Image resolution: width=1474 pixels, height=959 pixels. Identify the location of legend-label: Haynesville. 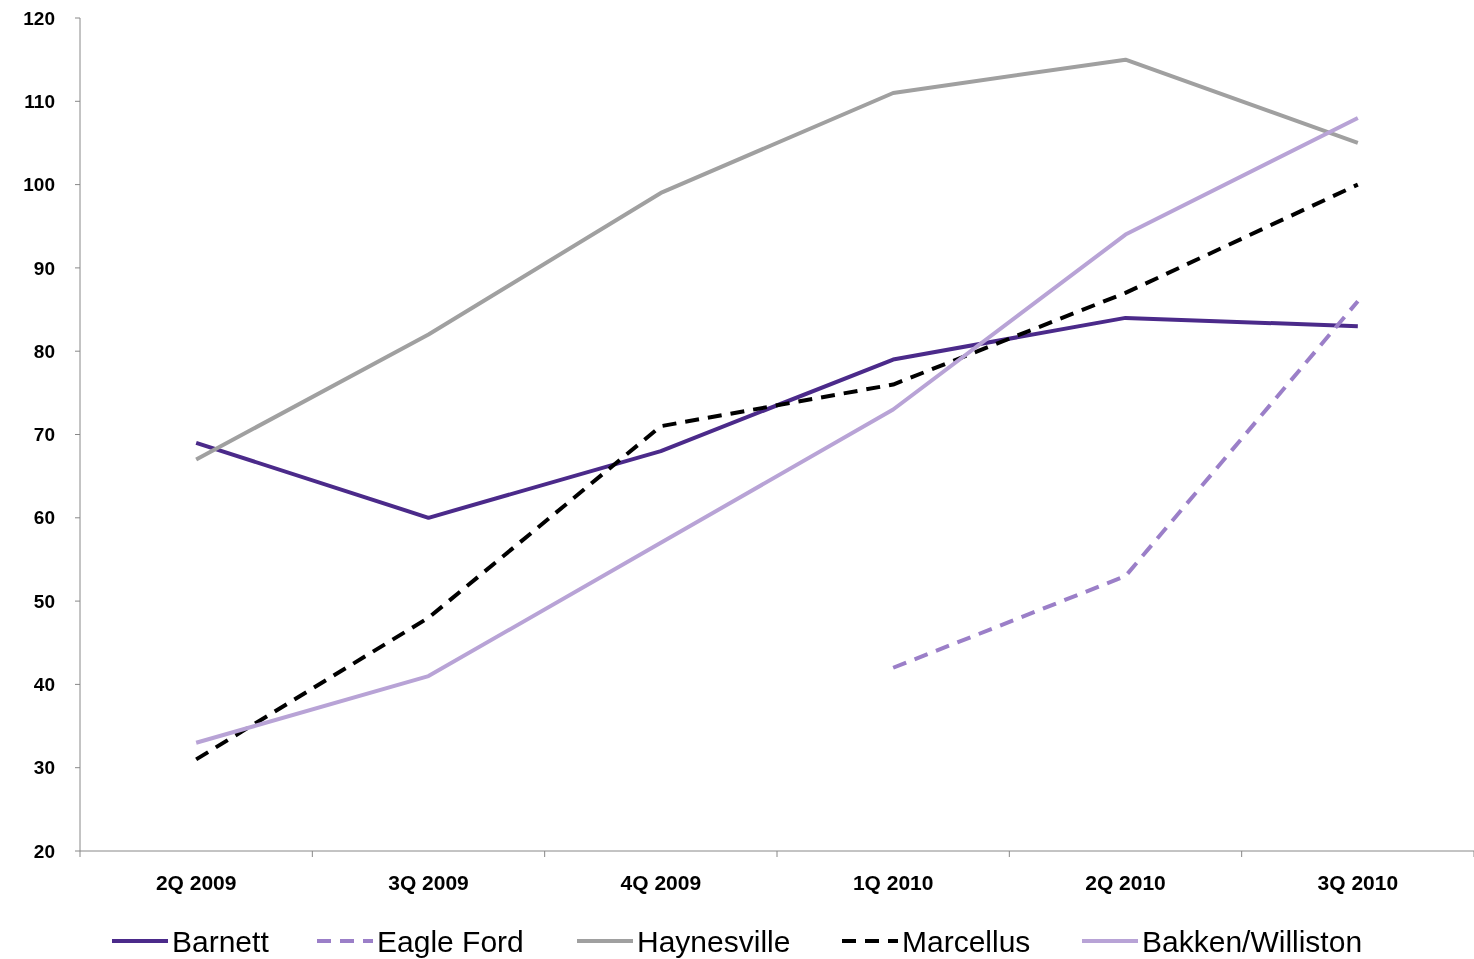
(714, 941).